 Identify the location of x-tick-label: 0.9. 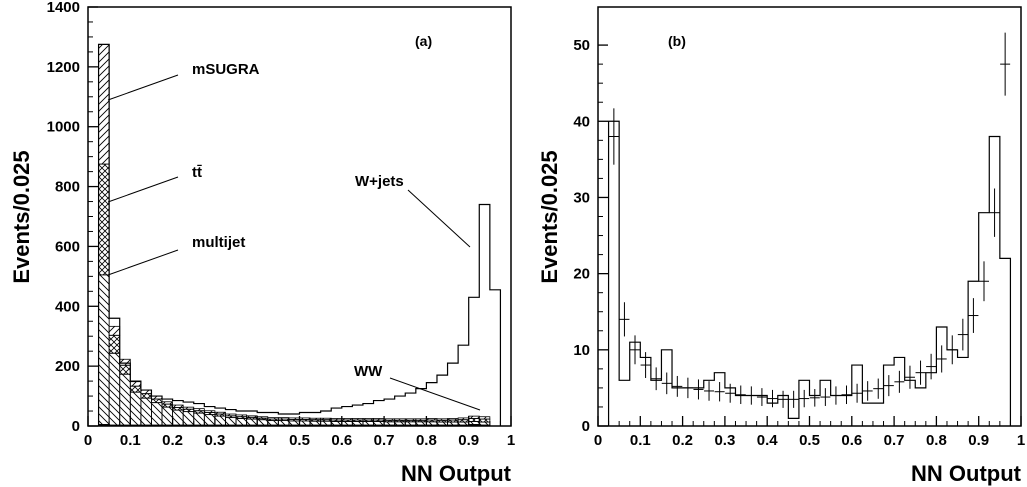
(468, 440).